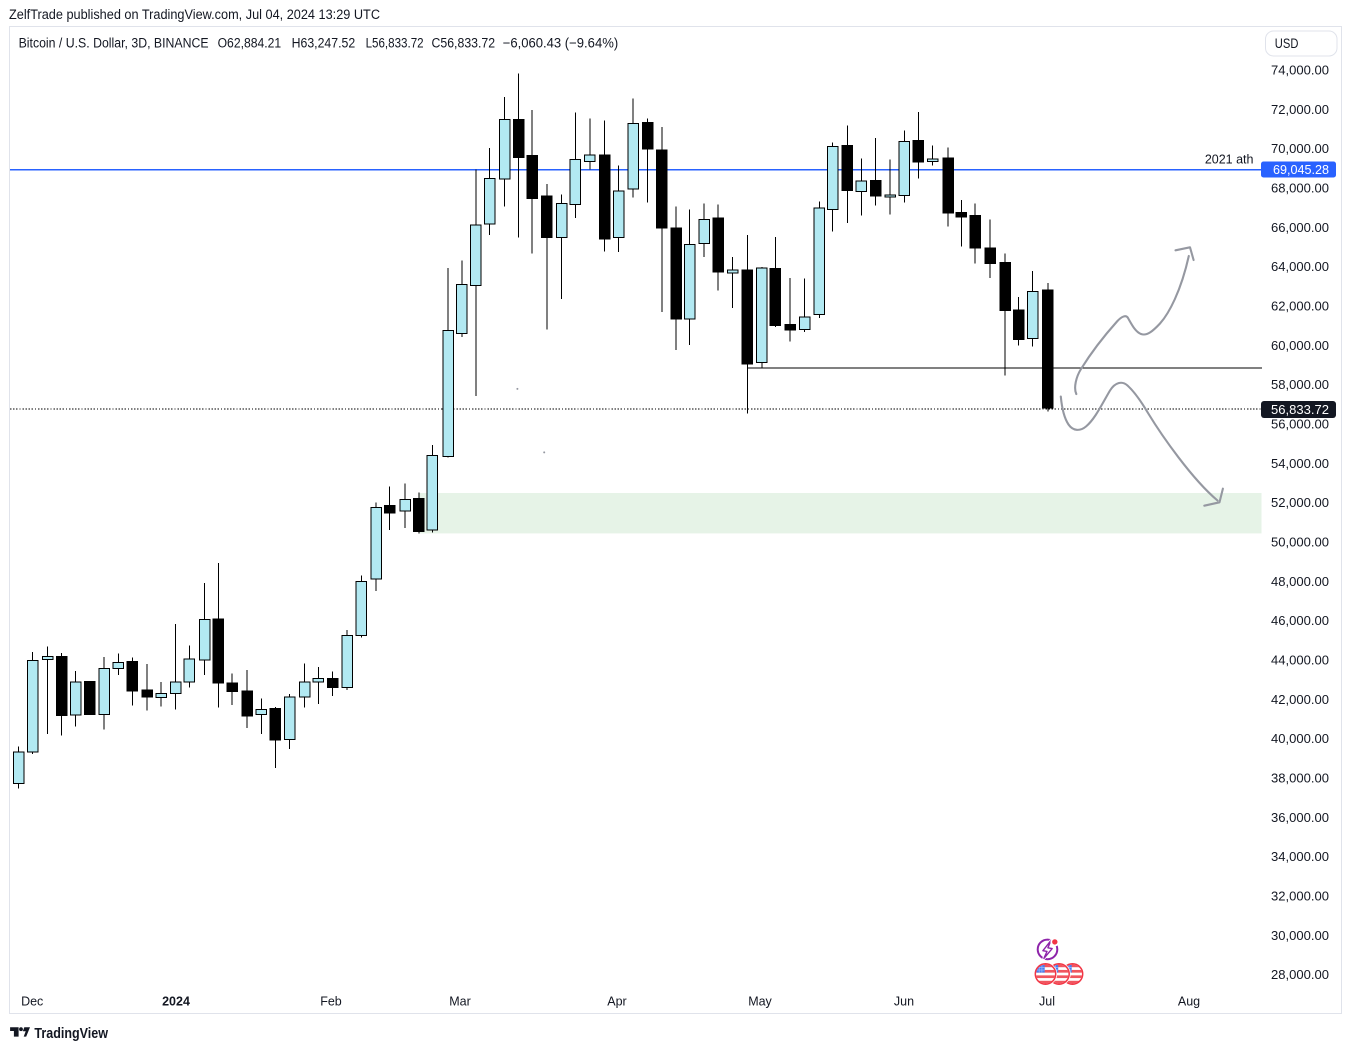  Describe the element at coordinates (460, 1002) in the screenshot. I see `svg-text: Mar` at that location.